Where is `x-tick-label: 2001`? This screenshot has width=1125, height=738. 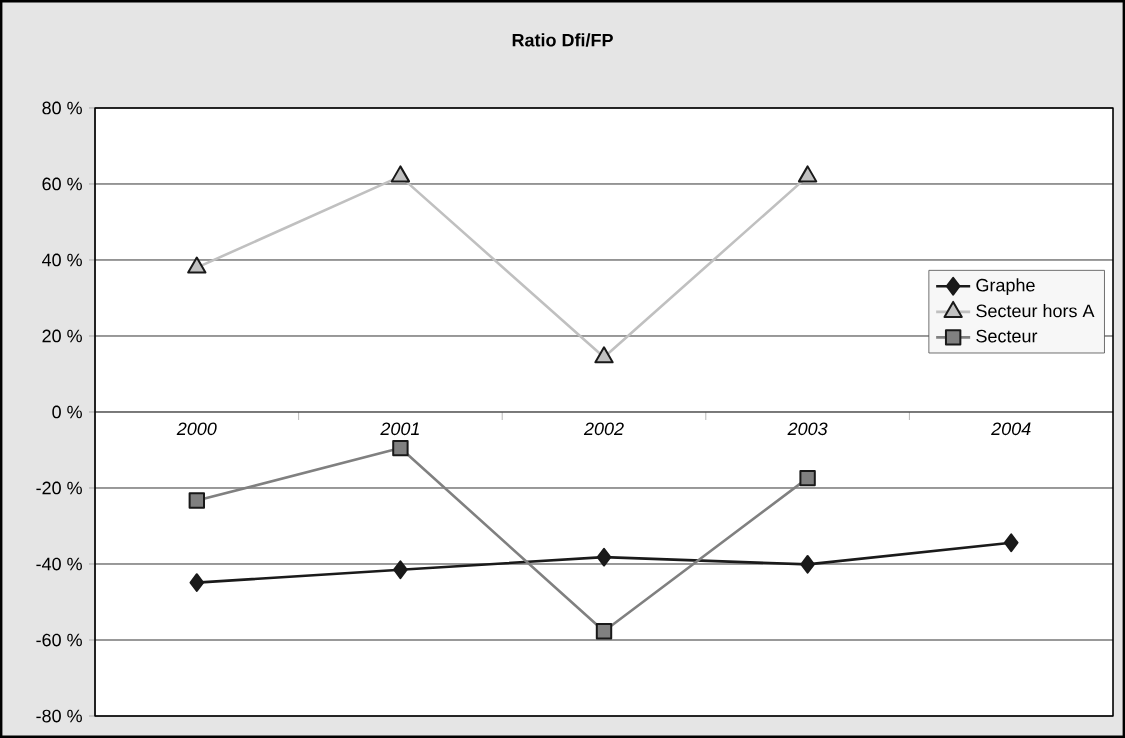 x-tick-label: 2001 is located at coordinates (399, 429).